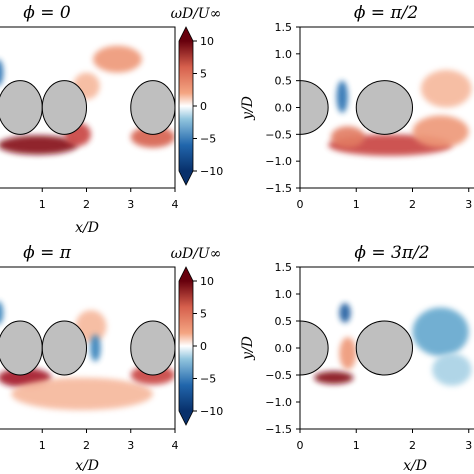  What do you see at coordinates (386, 13) in the screenshot?
I see `panel-title: ϕ = π/2` at bounding box center [386, 13].